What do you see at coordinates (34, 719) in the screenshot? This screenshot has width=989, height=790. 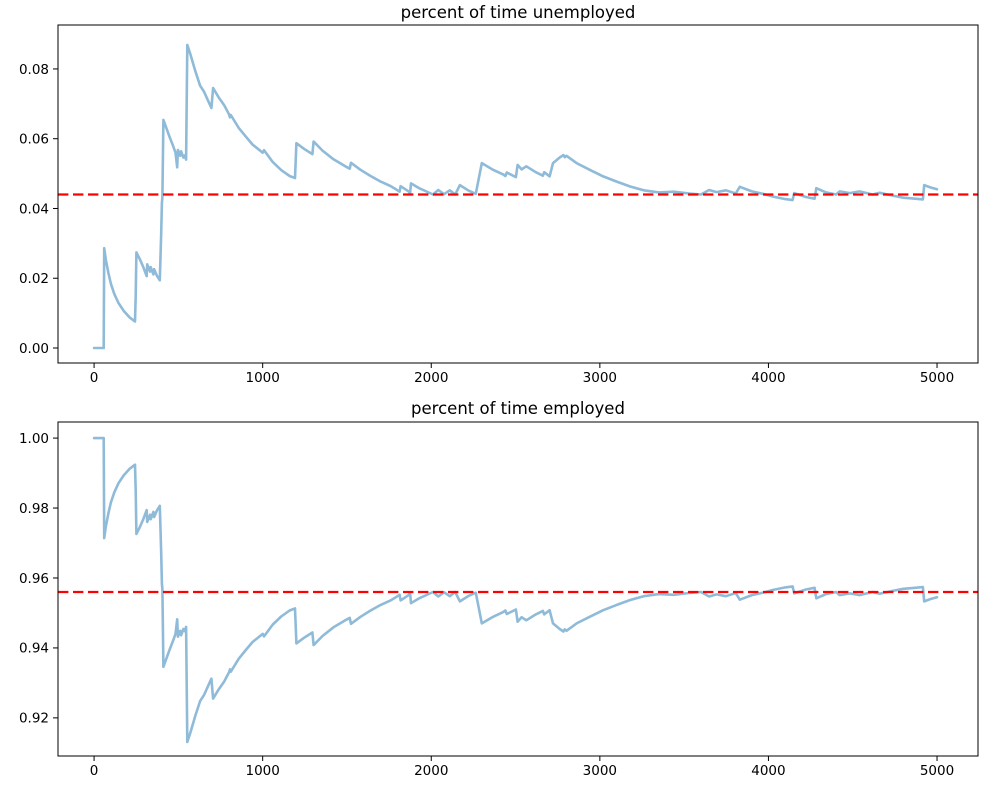 I see `y-tick-label: 0.92` at bounding box center [34, 719].